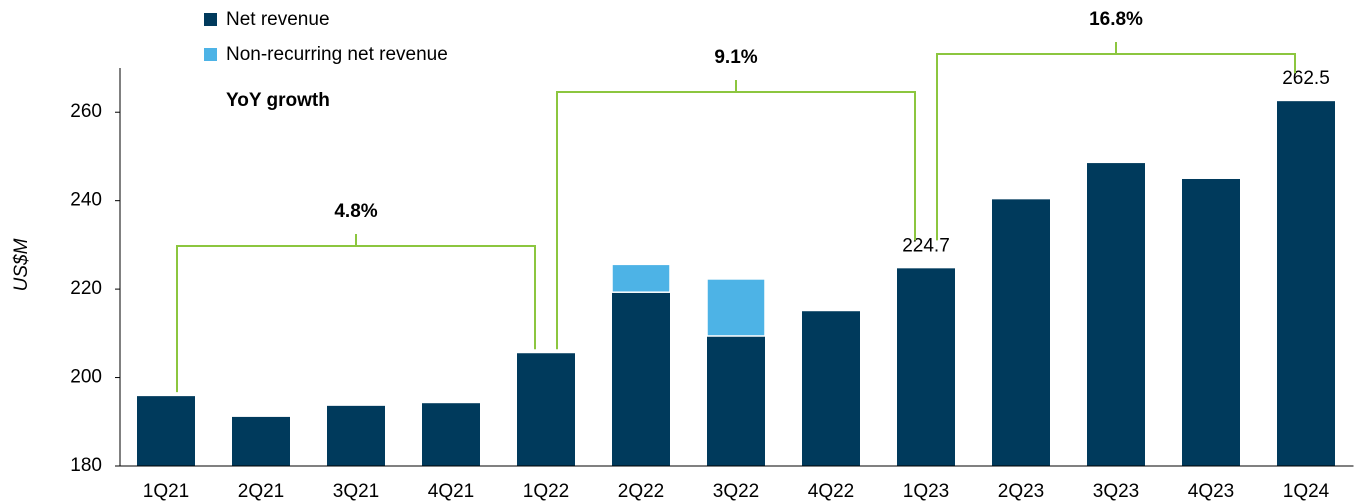  I want to click on x-tick-label: 4Q22, so click(831, 491).